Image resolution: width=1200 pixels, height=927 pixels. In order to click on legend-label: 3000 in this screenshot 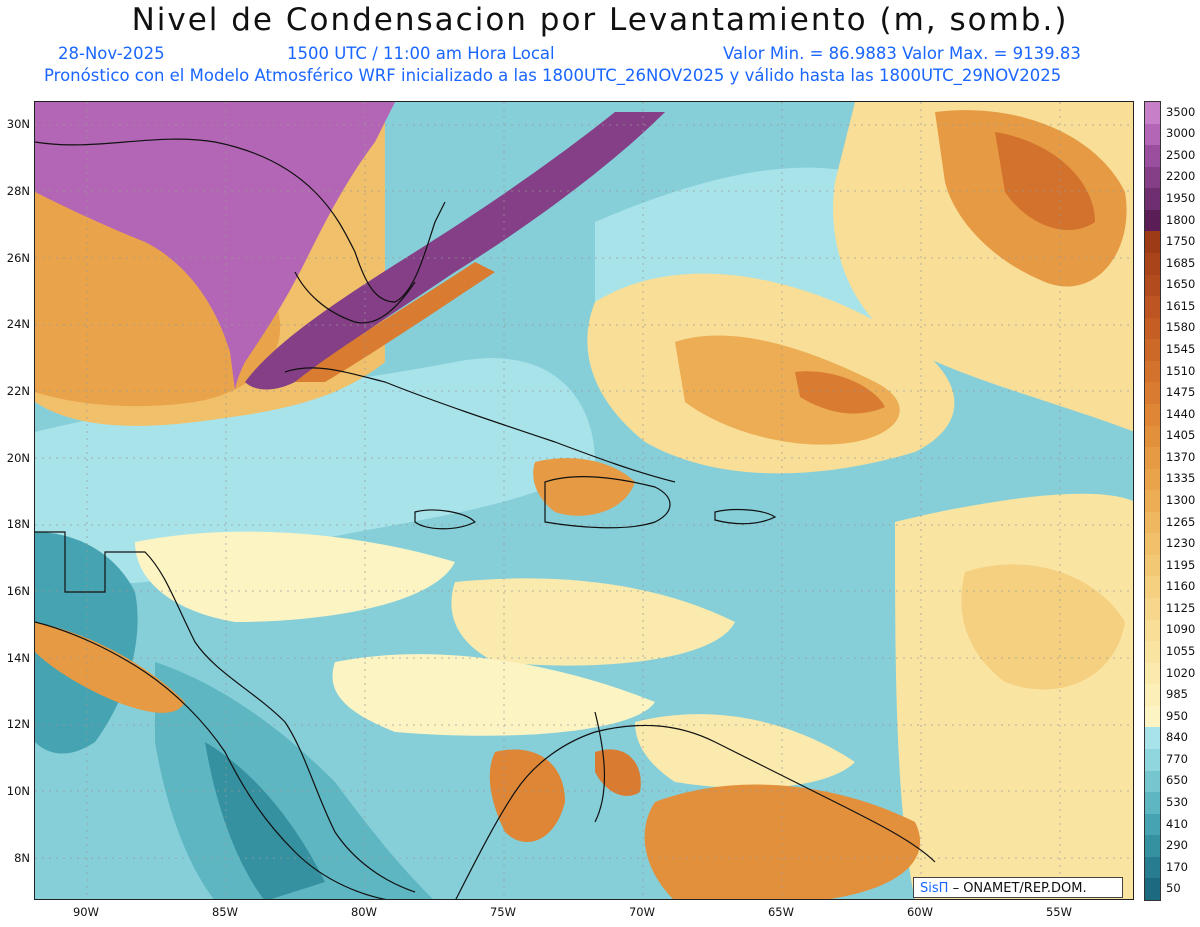, I will do `click(1181, 133)`.